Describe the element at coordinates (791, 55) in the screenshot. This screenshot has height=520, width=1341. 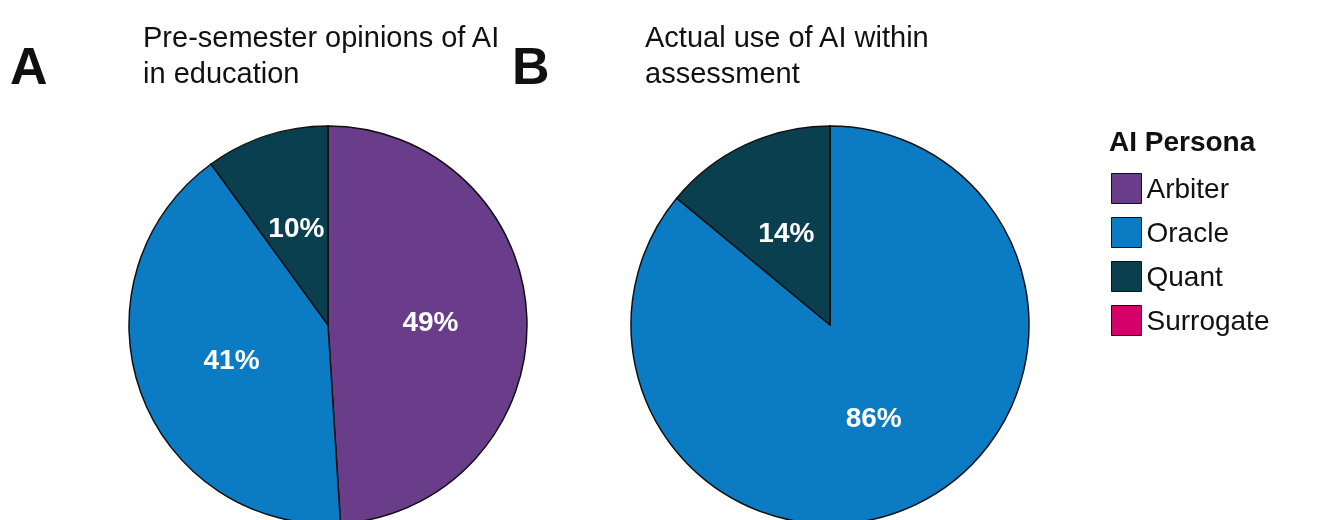
I see `slice-label: Actual use of AI within assessment` at that location.